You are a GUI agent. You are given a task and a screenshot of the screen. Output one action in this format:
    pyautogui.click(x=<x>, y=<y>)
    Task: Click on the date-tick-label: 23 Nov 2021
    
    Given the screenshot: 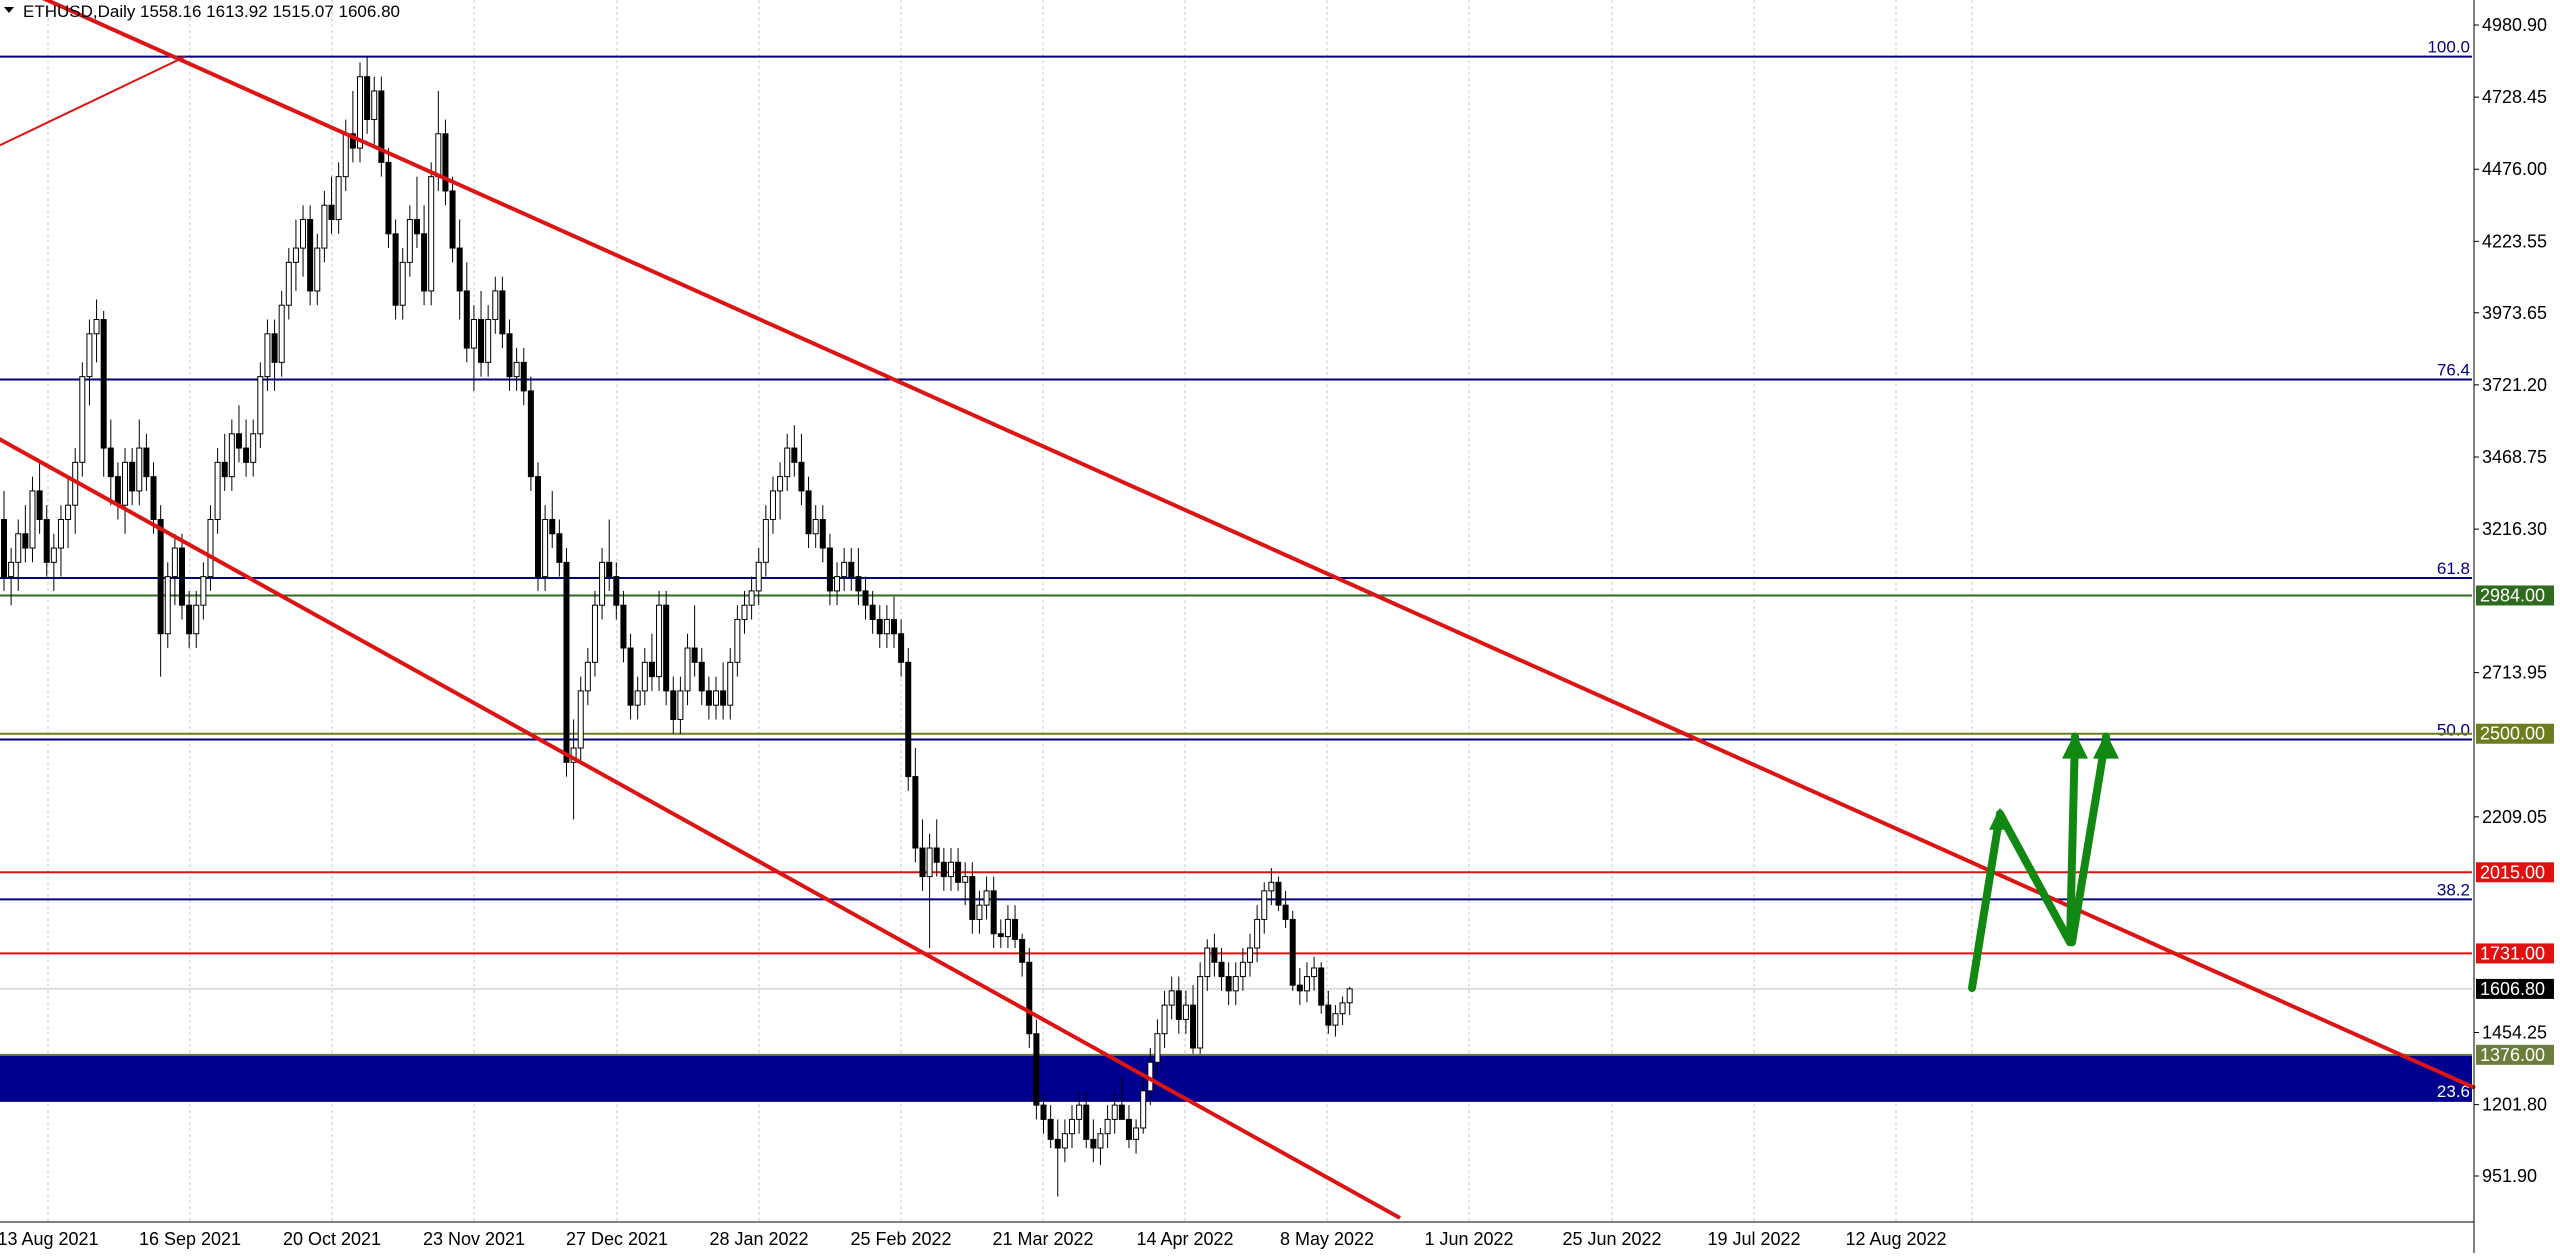 What is the action you would take?
    pyautogui.click(x=474, y=1239)
    